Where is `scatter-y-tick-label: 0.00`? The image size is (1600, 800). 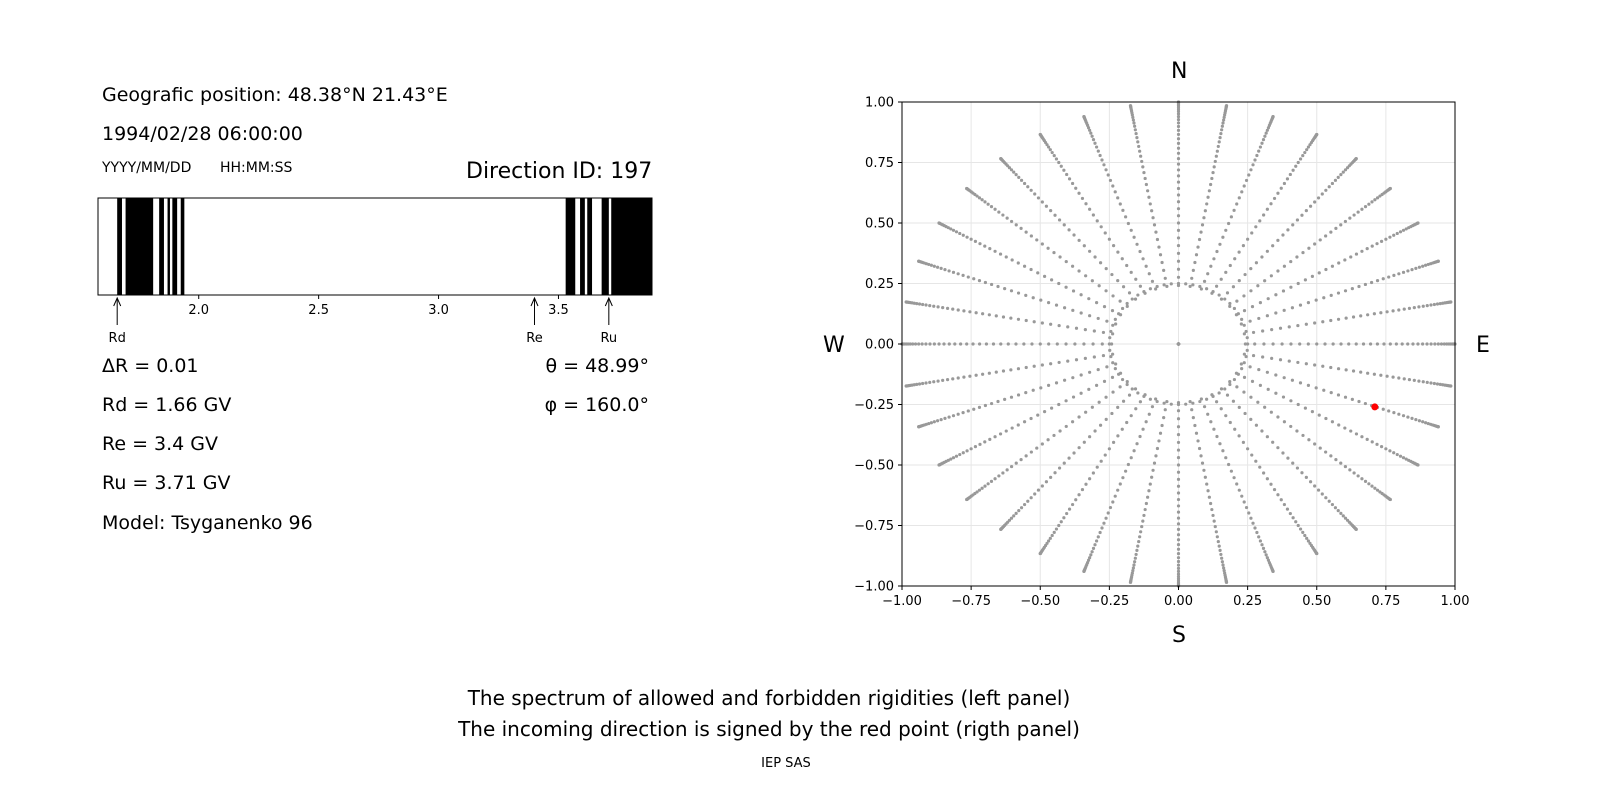
scatter-y-tick-label: 0.00 is located at coordinates (879, 345).